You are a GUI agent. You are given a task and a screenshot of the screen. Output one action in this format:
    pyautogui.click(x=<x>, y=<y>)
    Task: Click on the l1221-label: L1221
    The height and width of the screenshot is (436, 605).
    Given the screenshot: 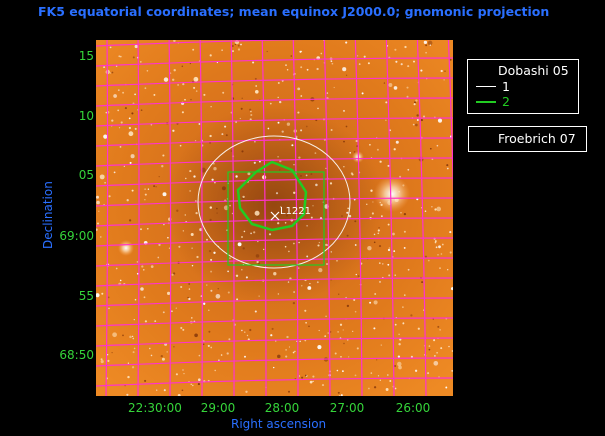 What is the action you would take?
    pyautogui.click(x=295, y=211)
    